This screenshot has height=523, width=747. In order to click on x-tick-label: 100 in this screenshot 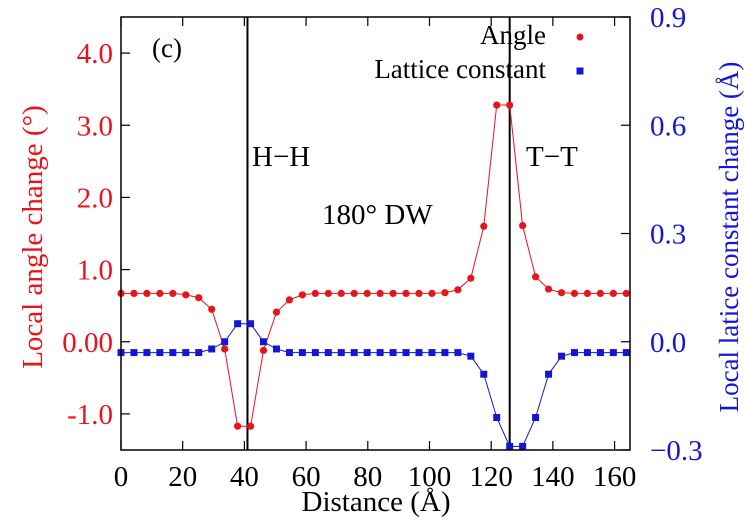, I will do `click(430, 477)`.